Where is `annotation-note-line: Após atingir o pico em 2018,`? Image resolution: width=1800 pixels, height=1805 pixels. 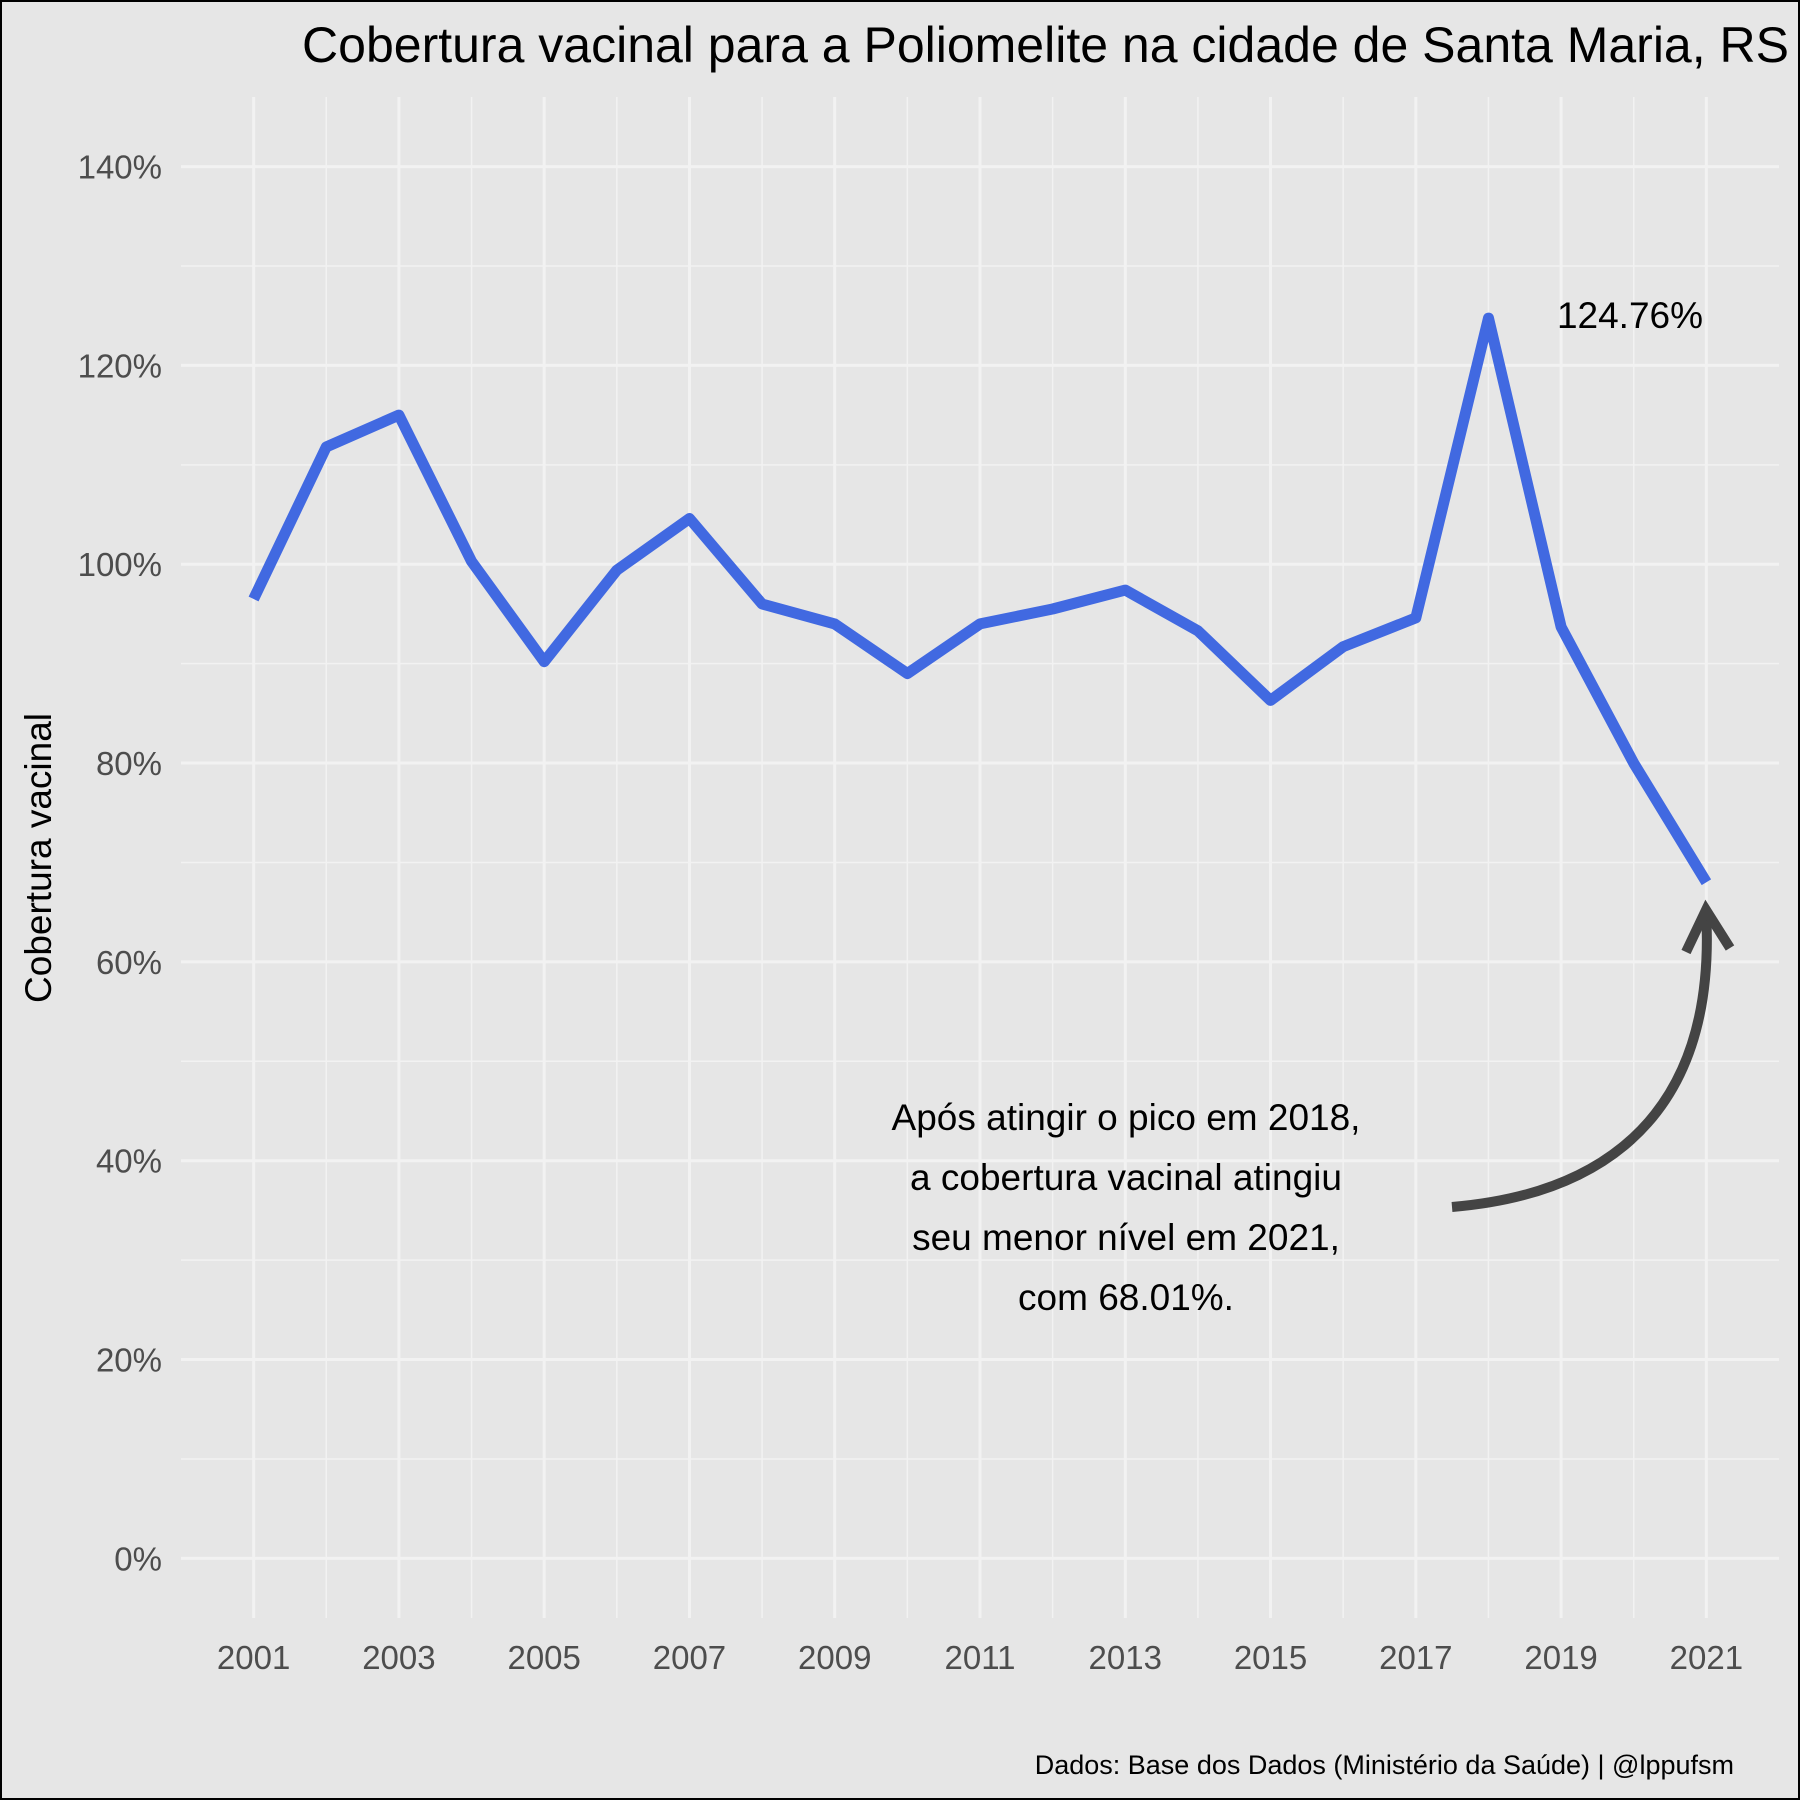 annotation-note-line: Após atingir o pico em 2018, is located at coordinates (1126, 1117).